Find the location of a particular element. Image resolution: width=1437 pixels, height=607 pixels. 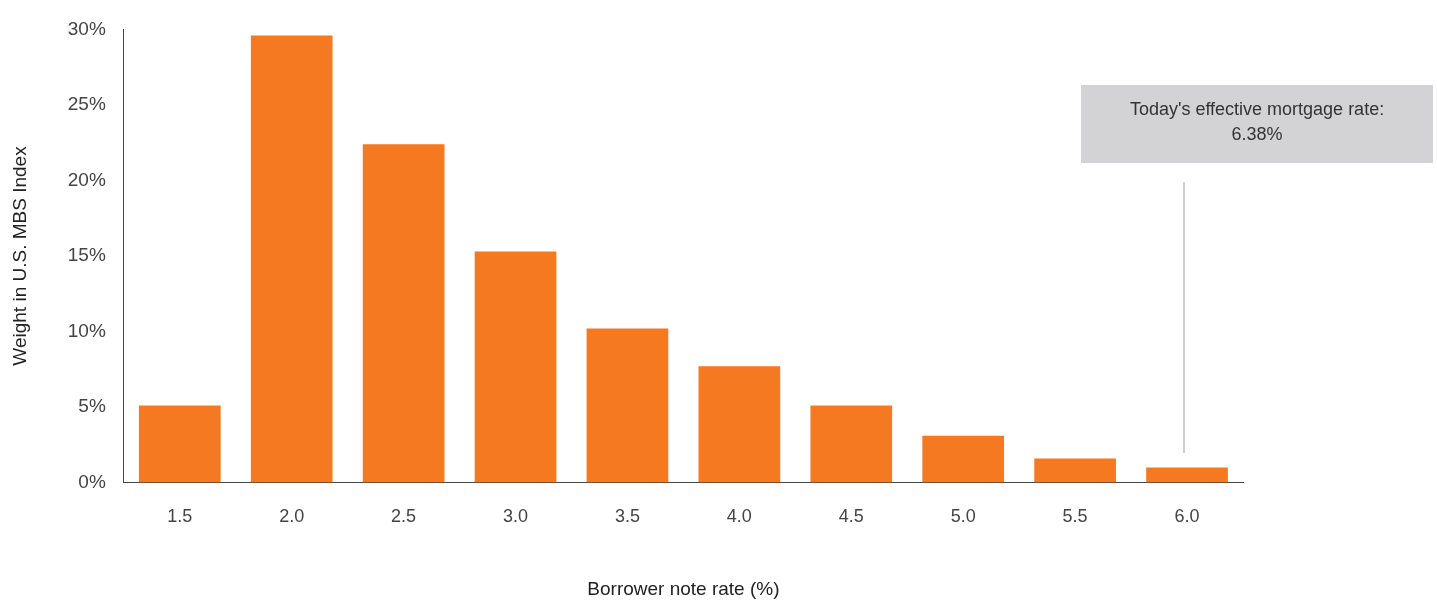

y-tick-label: 5% is located at coordinates (92, 406).